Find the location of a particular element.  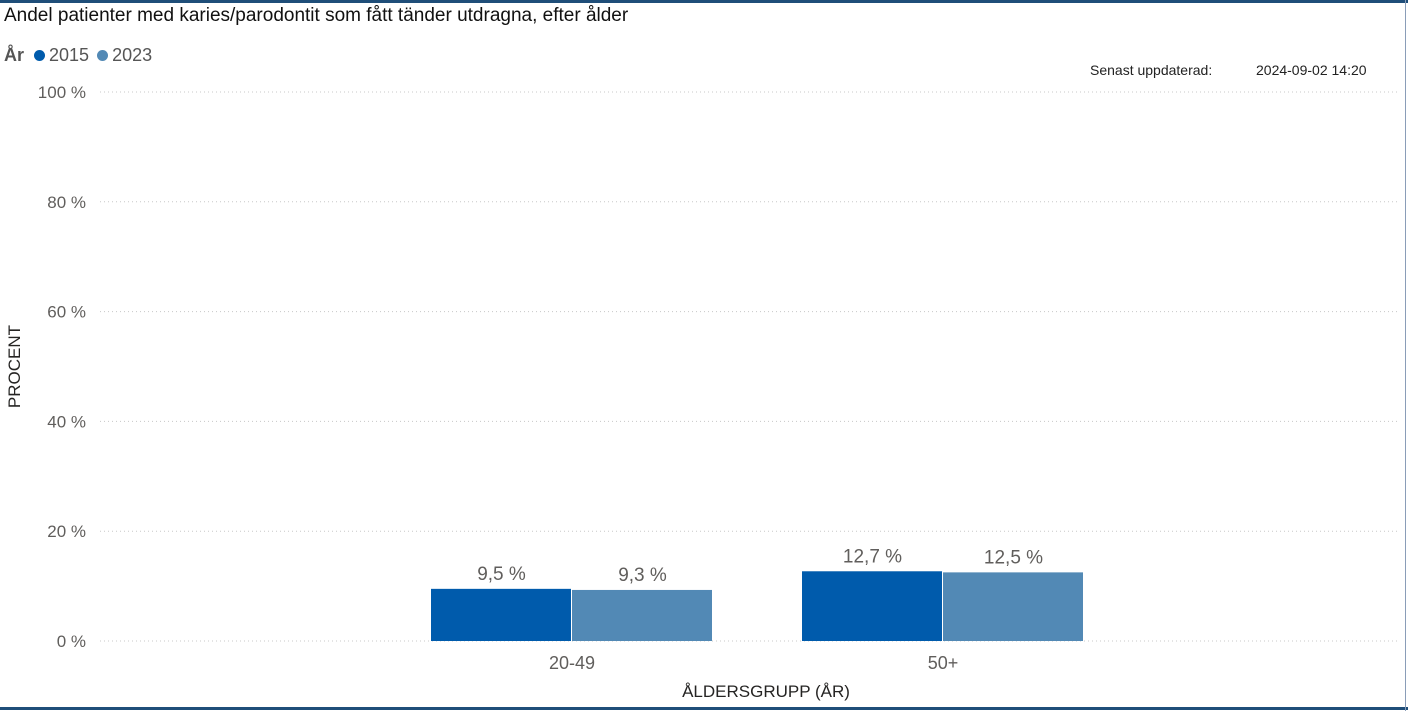

legend-item-2023: 2023 is located at coordinates (124, 55).